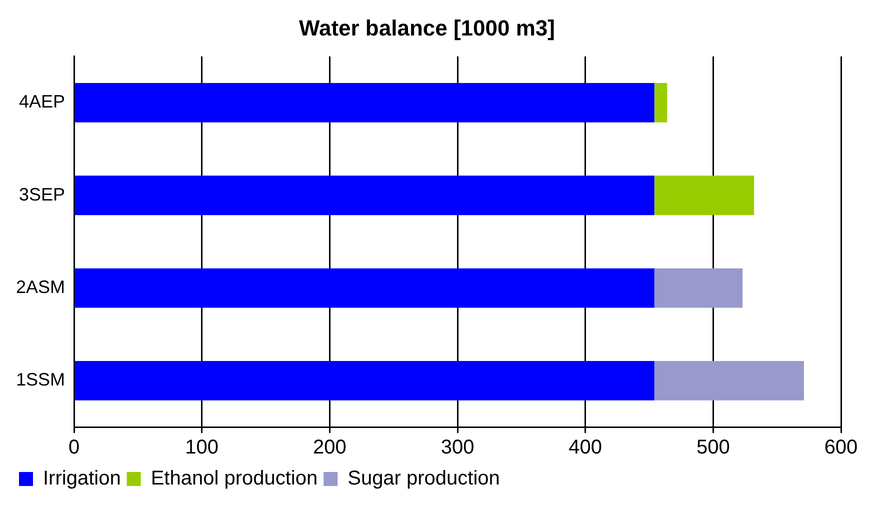  I want to click on y-tick-label: 1SSM, so click(41, 380).